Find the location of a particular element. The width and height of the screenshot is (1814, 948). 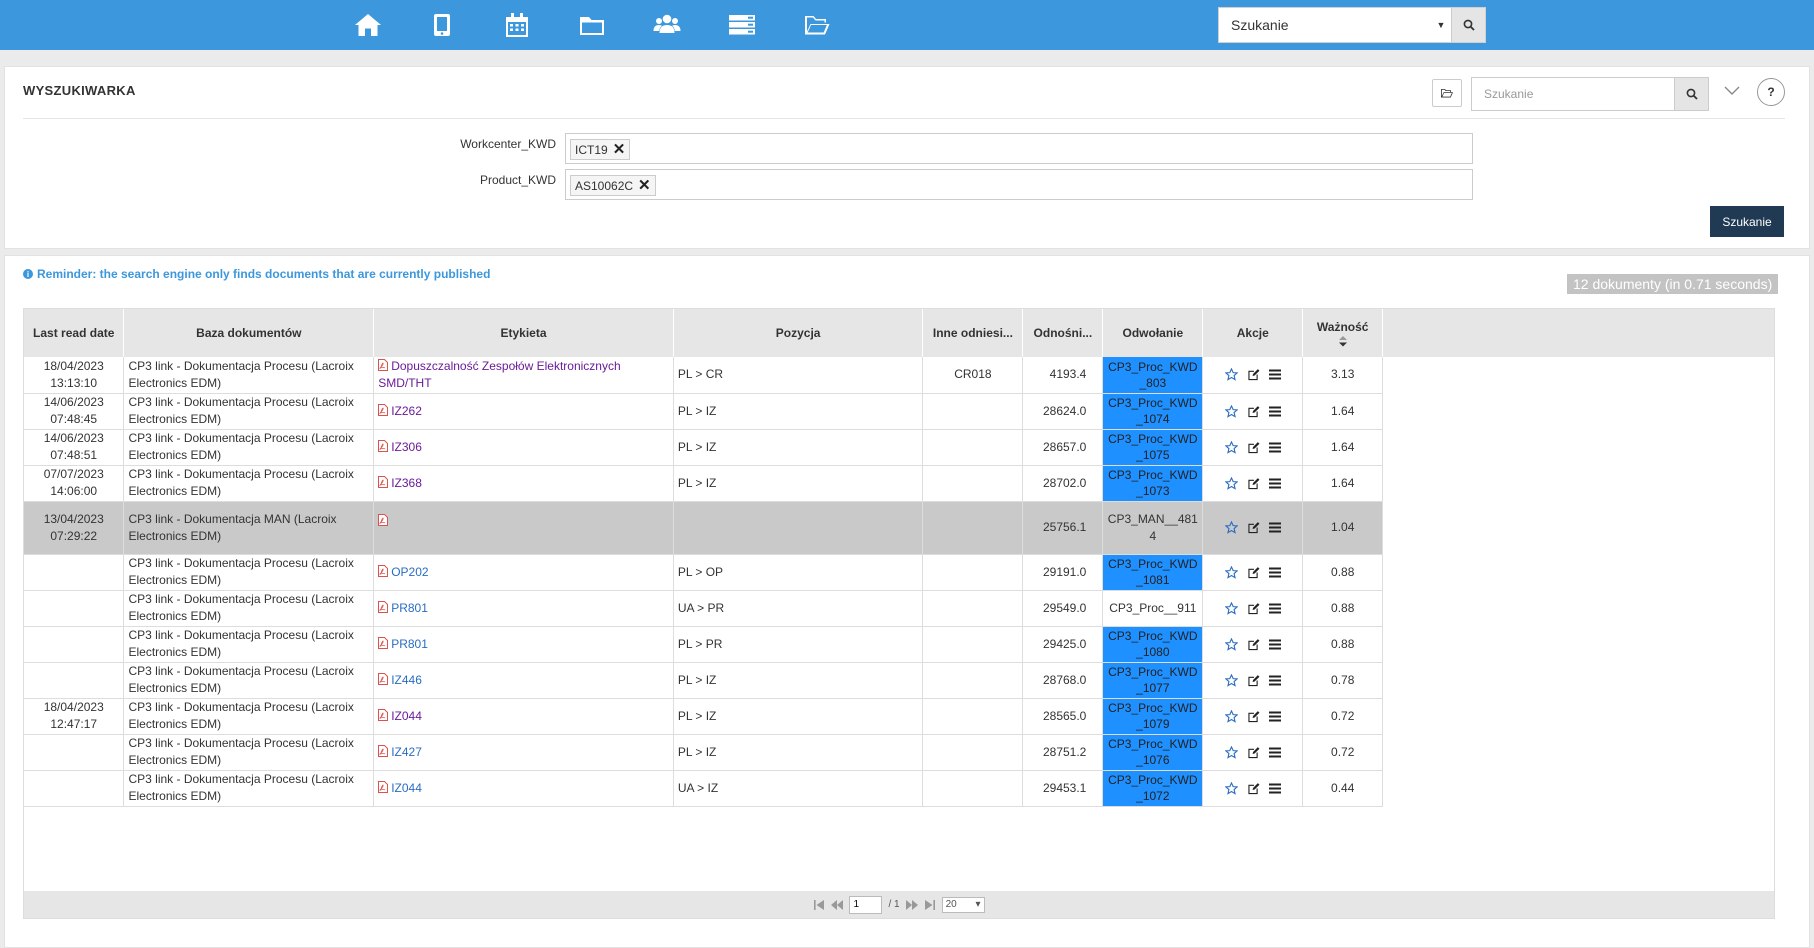

users-icon is located at coordinates (667, 25).